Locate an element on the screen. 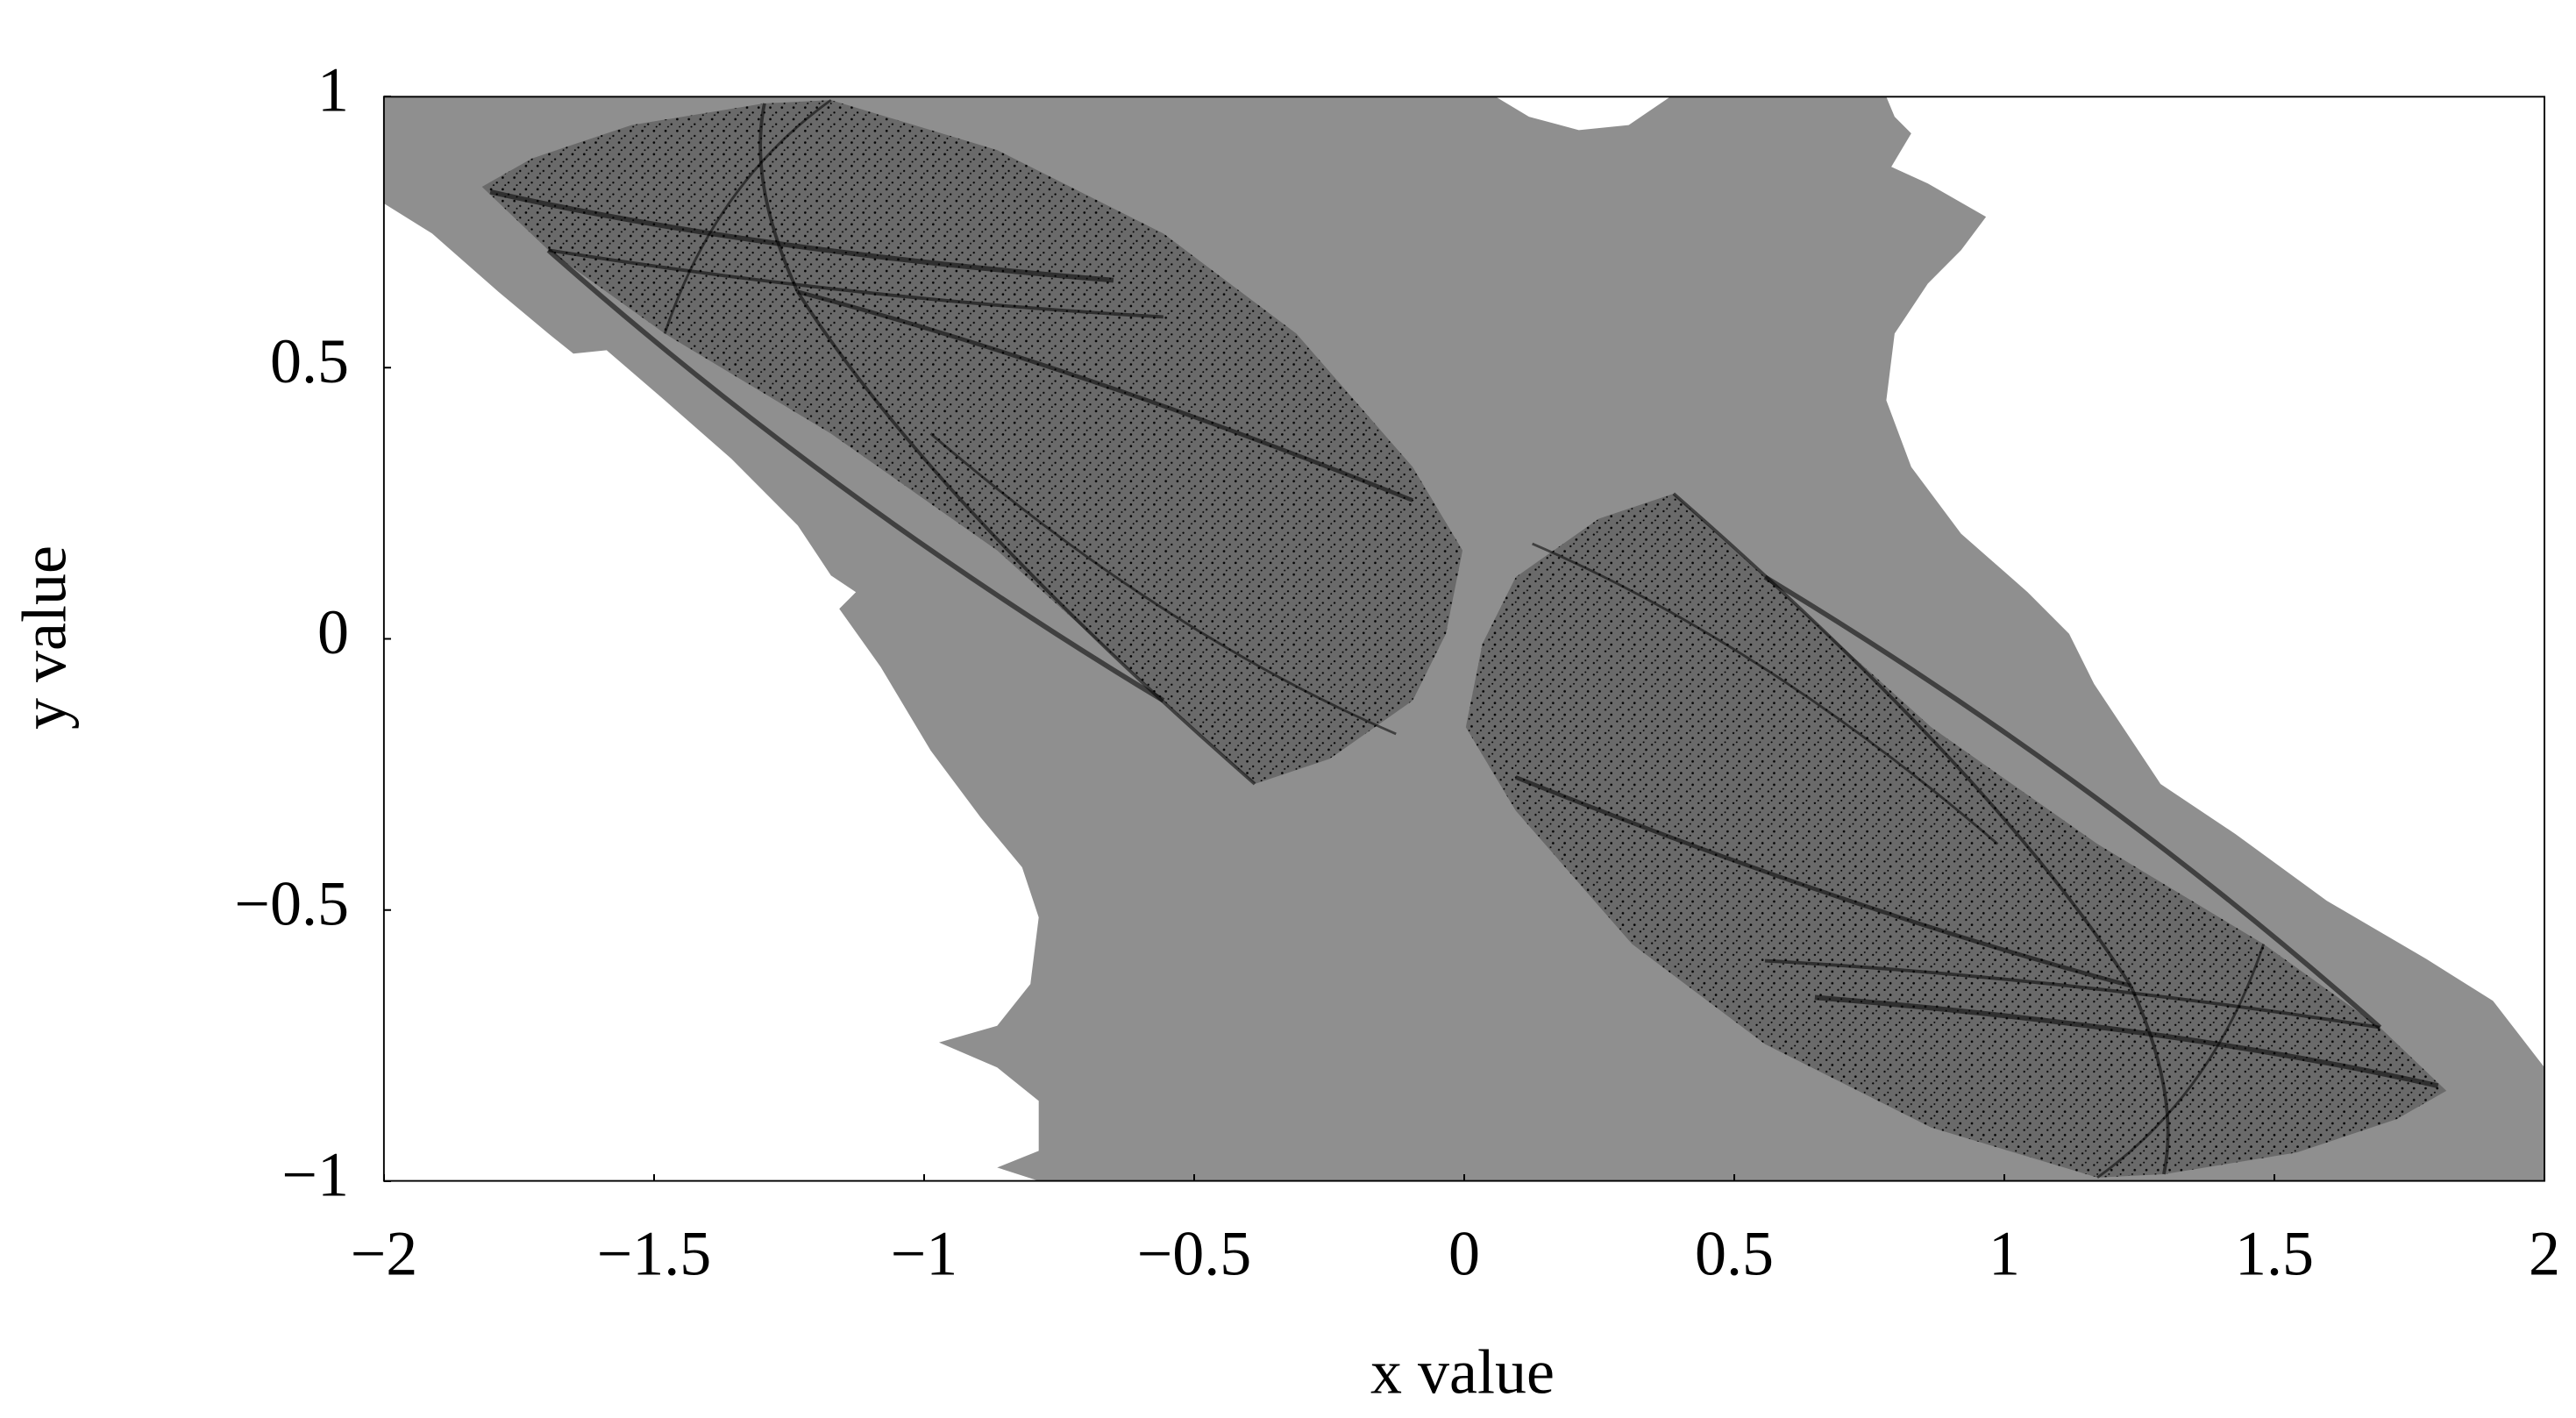  y-tick-label: −0.5 is located at coordinates (291, 903).